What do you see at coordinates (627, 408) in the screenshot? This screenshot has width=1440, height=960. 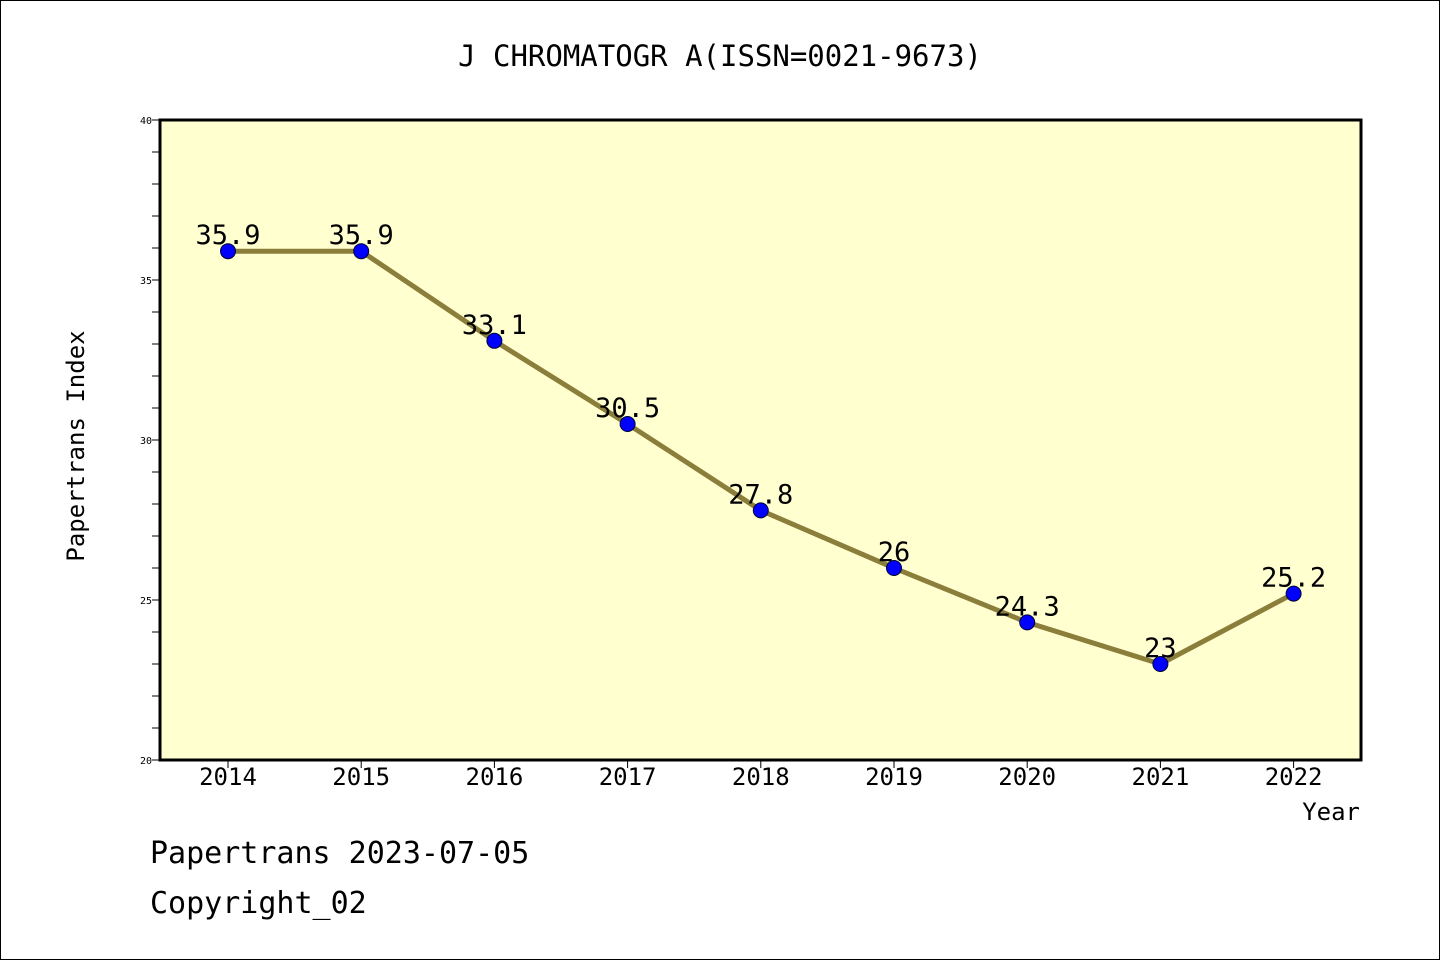 I see `data-label: 30.5` at bounding box center [627, 408].